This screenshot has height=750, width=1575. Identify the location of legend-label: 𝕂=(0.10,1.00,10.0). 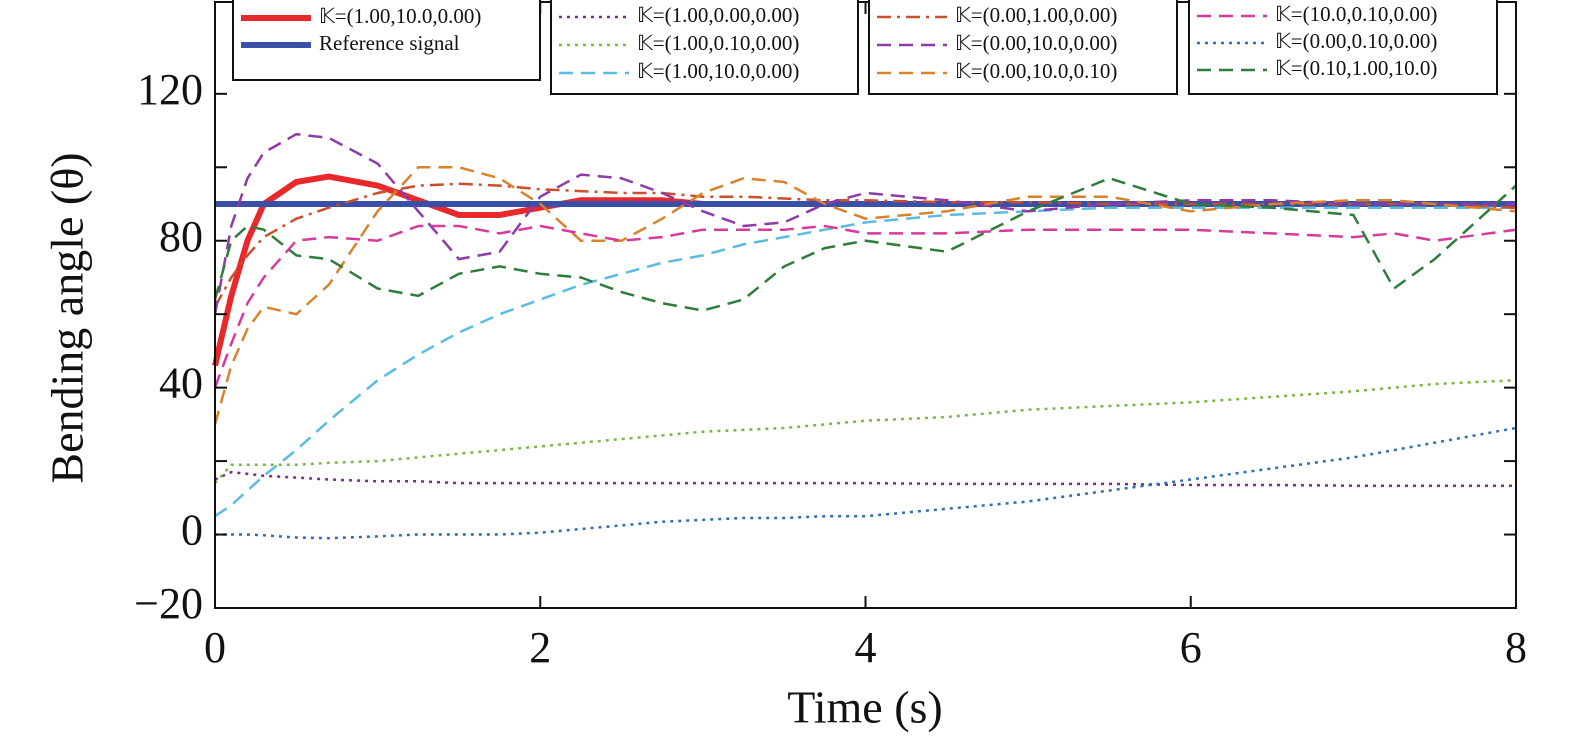
(1356, 68).